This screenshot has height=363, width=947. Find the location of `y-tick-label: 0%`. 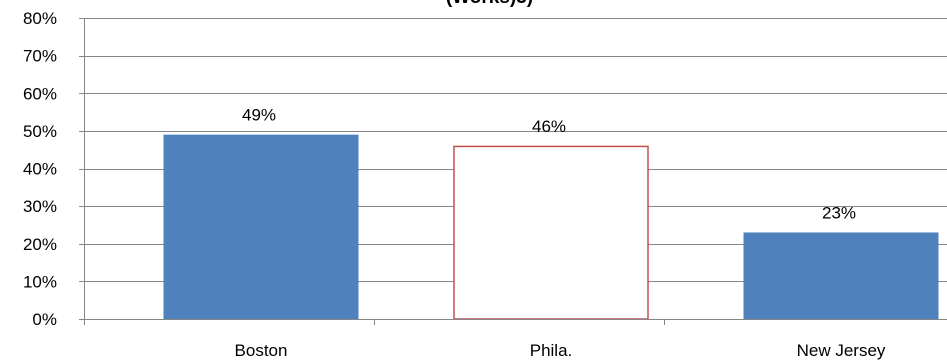

y-tick-label: 0% is located at coordinates (44, 319).